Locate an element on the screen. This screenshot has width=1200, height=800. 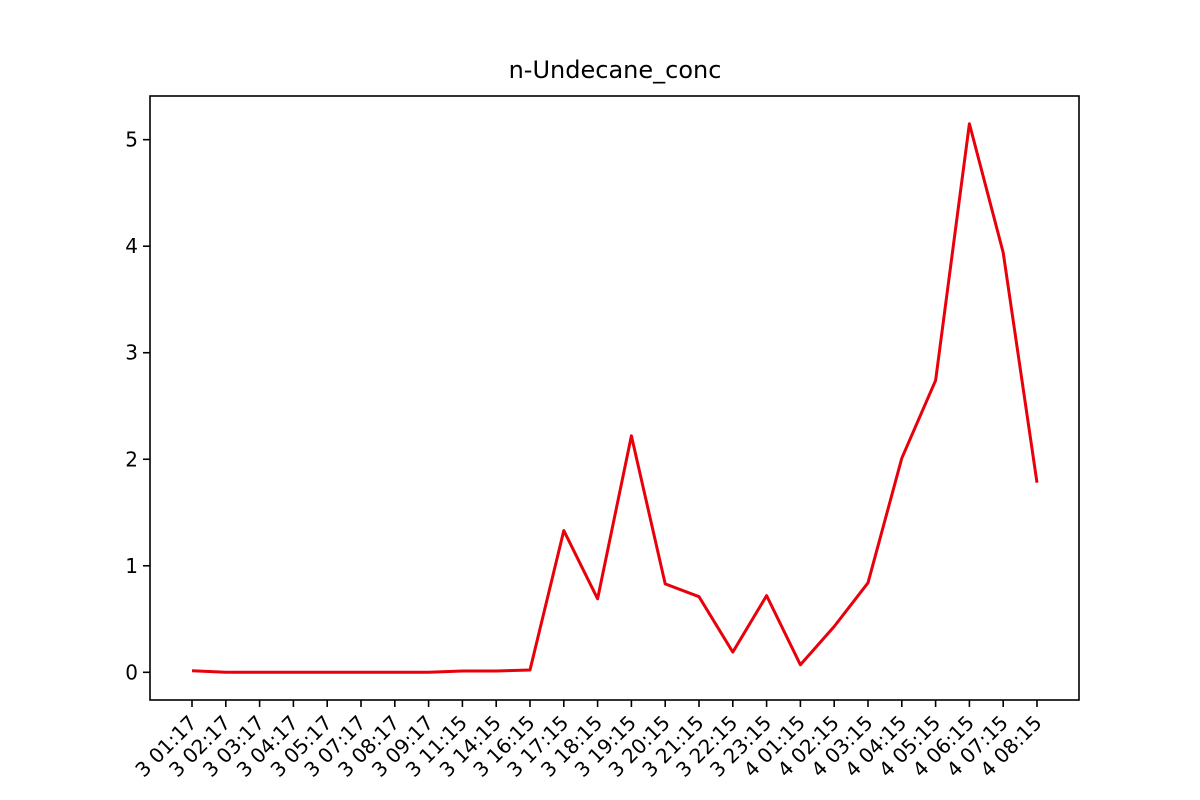
y-tick-label: 5 is located at coordinates (131, 140).